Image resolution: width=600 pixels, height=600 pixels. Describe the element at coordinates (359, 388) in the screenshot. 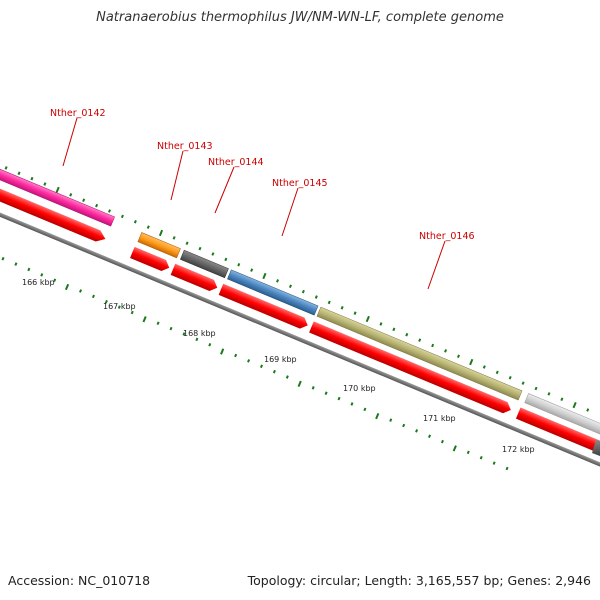

I see `scale-label: 170 kbp` at that location.